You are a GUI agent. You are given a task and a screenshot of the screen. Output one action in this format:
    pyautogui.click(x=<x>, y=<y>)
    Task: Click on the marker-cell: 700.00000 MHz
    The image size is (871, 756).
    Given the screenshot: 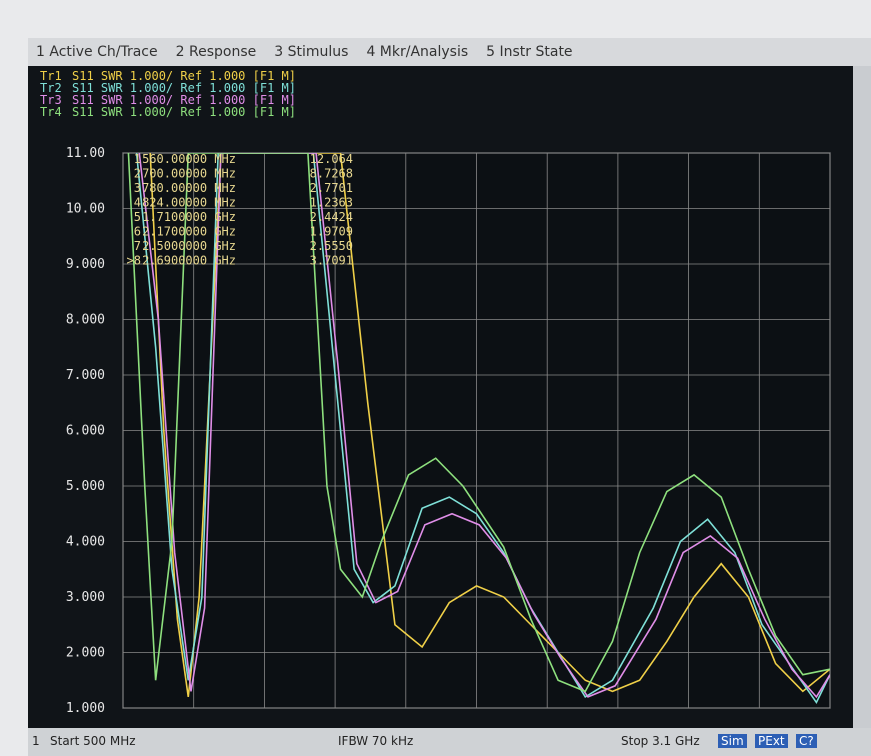 What is the action you would take?
    pyautogui.click(x=189, y=174)
    